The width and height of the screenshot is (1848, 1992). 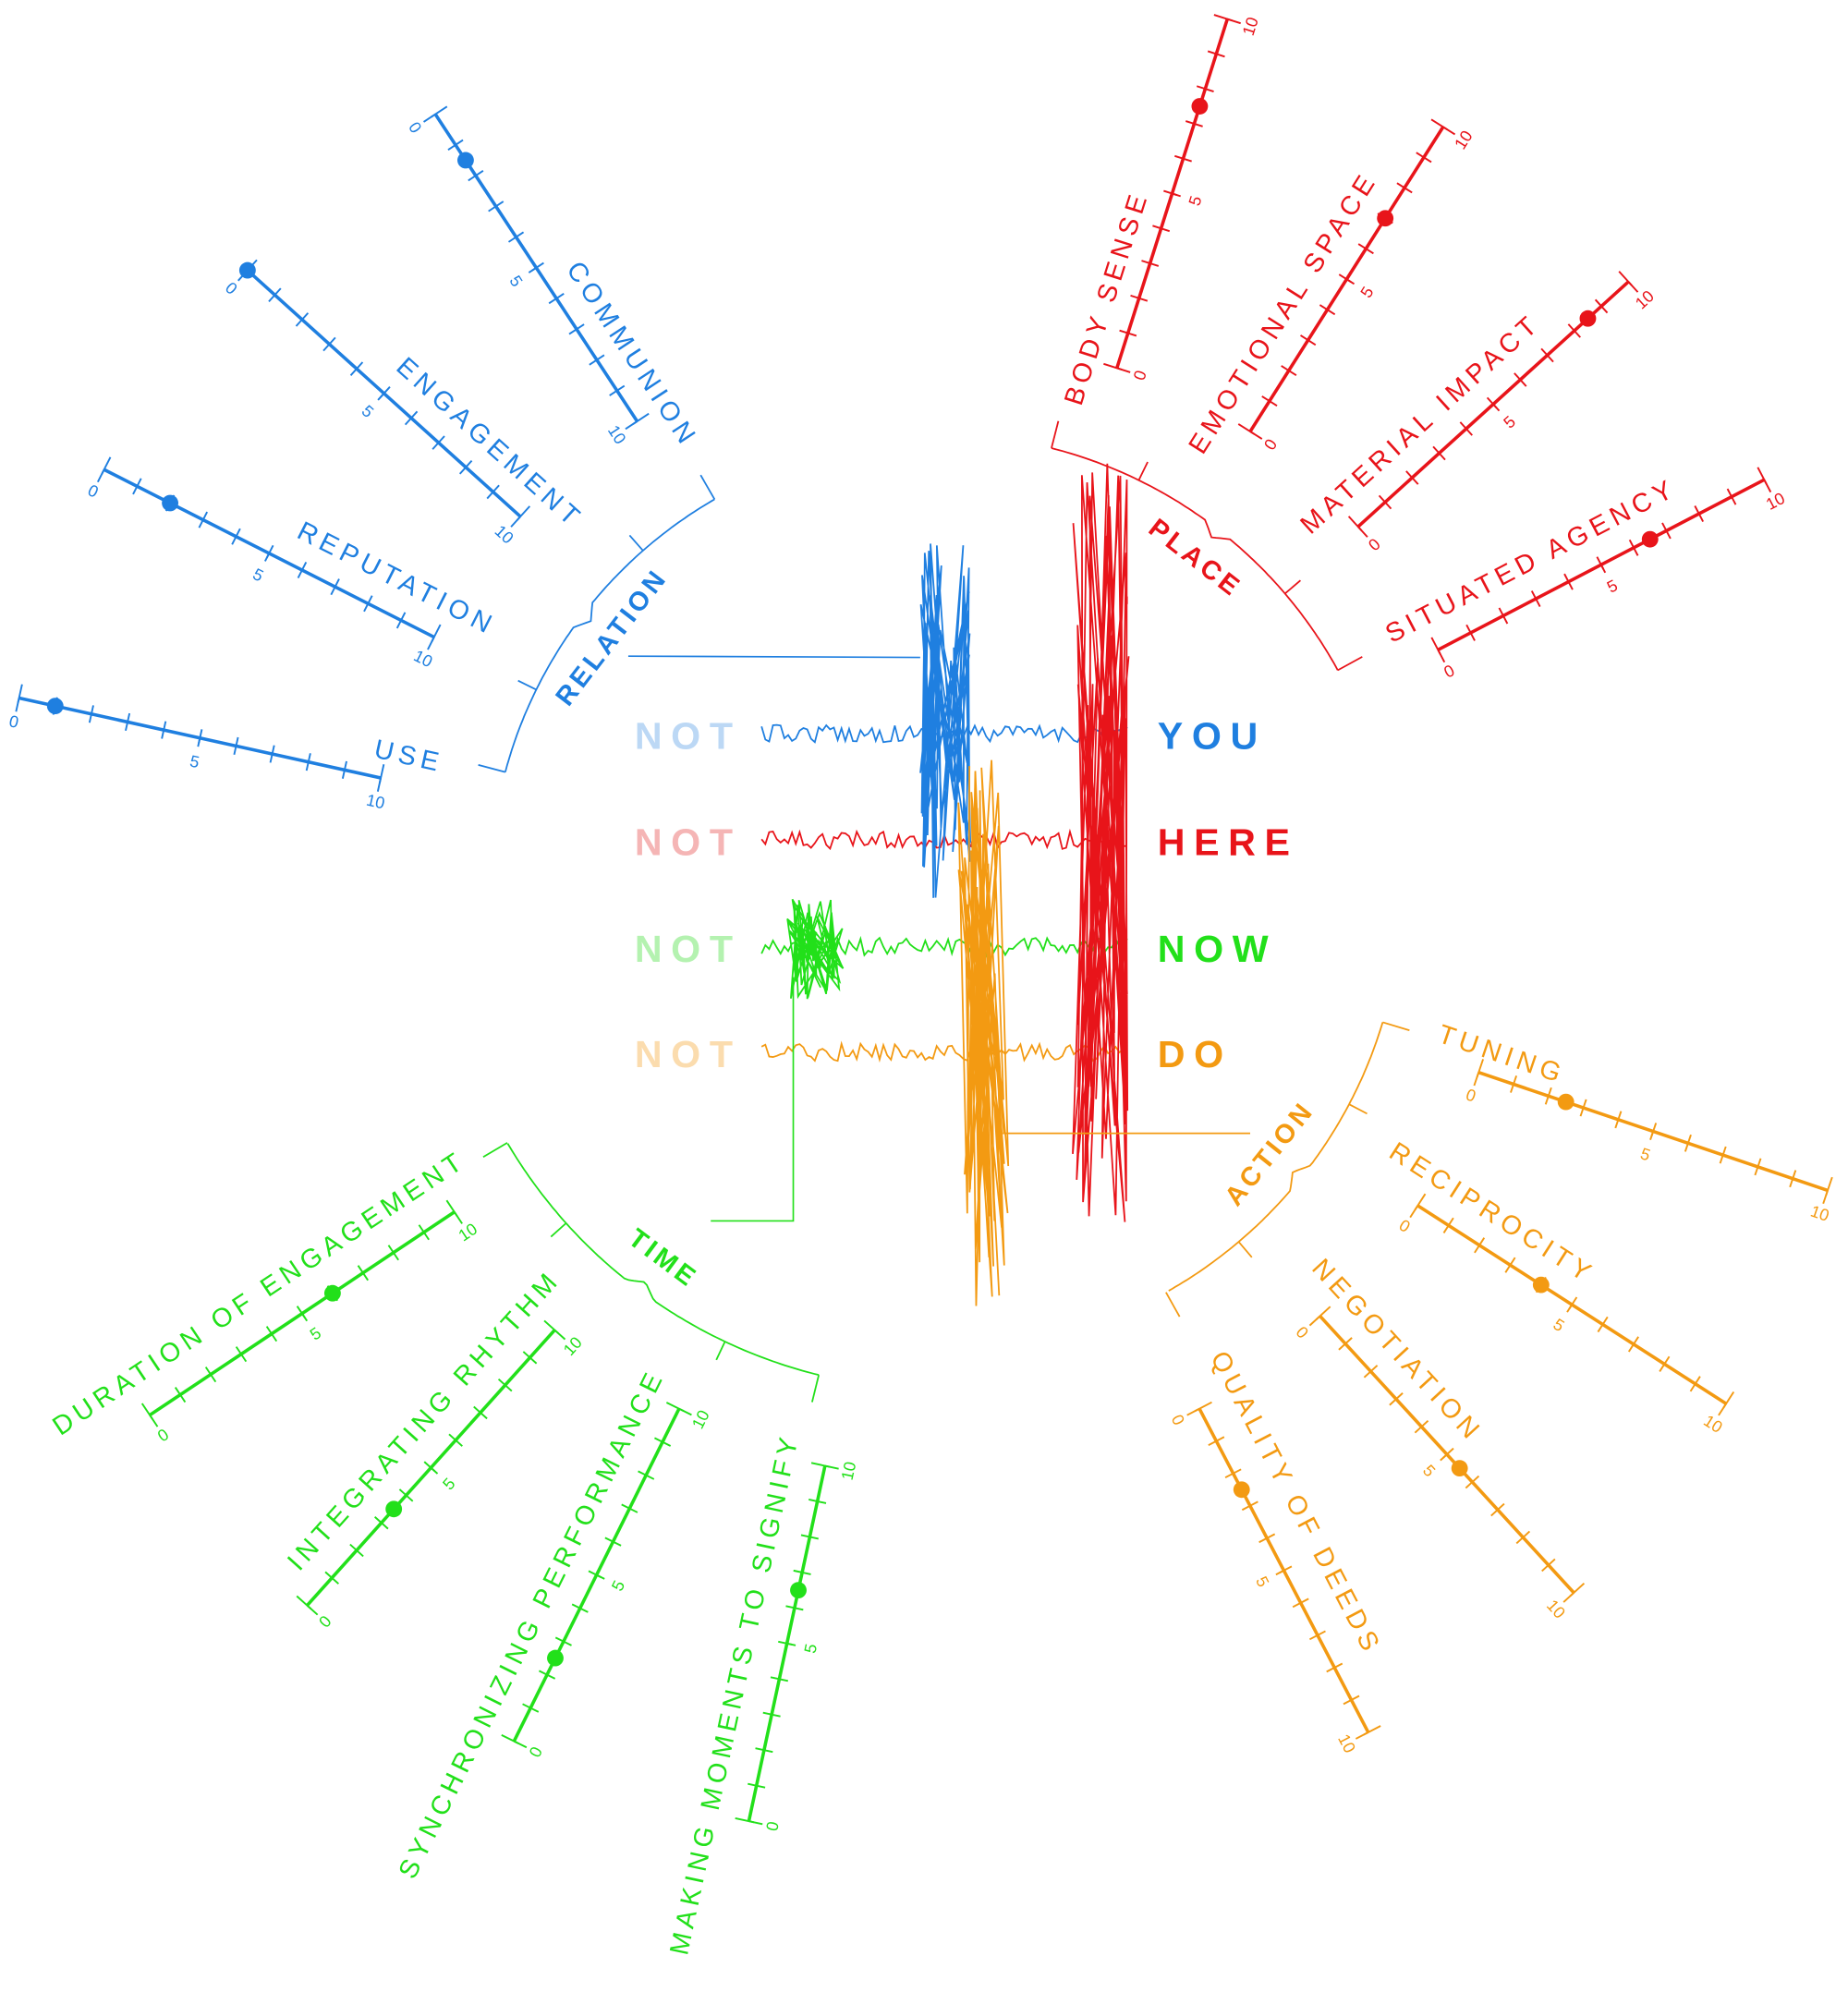 I want to click on axis-name: SYNCHRONIZING PERFORMANCE, so click(x=531, y=1624).